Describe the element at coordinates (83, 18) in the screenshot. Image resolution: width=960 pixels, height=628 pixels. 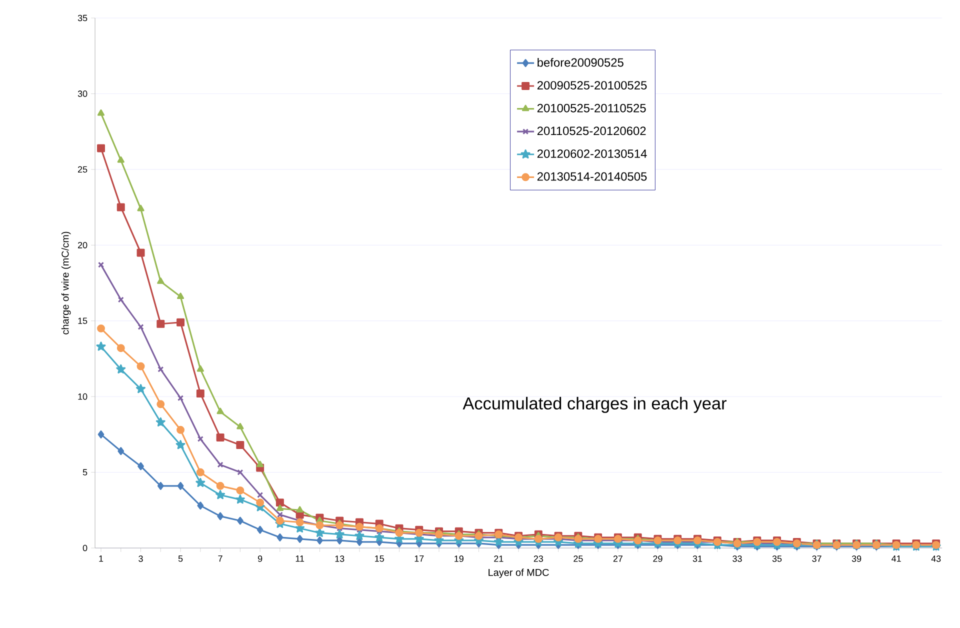
I see `y-tick-label: 35` at that location.